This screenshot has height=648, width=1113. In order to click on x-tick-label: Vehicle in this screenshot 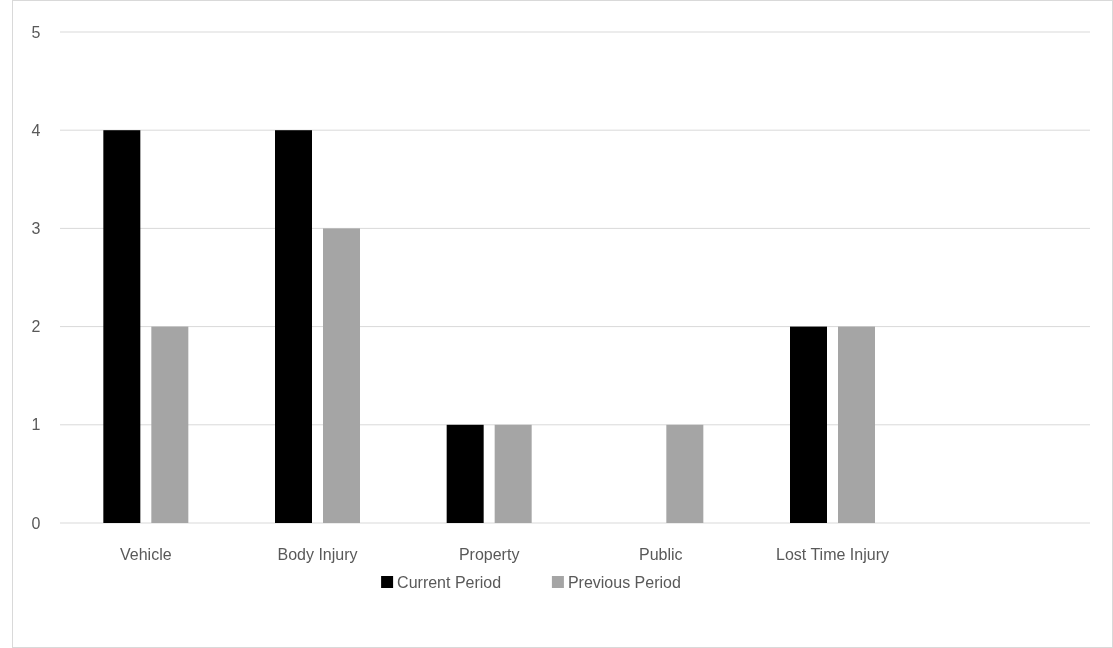, I will do `click(146, 554)`.